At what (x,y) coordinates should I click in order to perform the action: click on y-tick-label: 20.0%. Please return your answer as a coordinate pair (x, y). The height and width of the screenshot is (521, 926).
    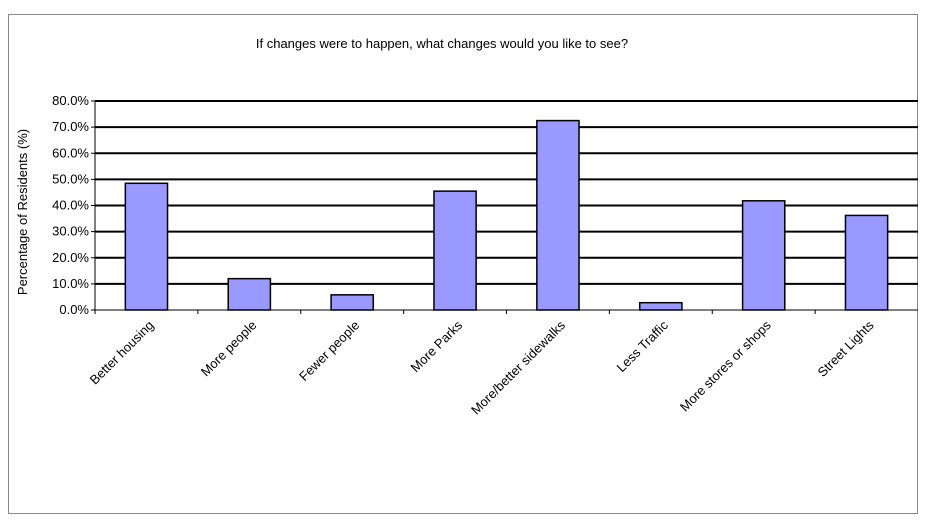
    Looking at the image, I should click on (70, 257).